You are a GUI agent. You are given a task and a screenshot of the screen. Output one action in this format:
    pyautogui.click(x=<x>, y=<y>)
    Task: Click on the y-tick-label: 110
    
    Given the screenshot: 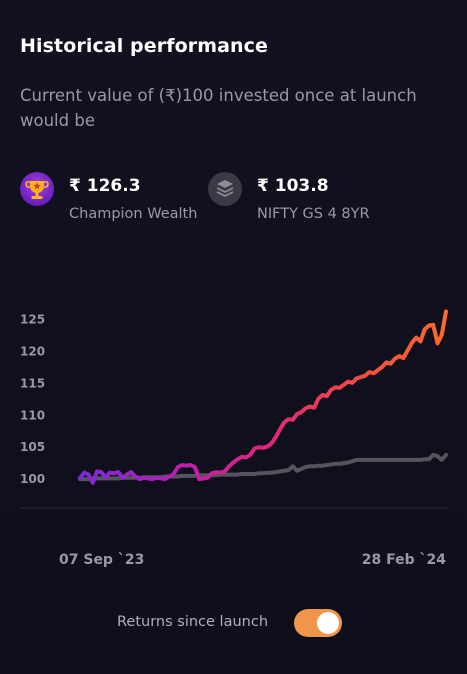 What is the action you would take?
    pyautogui.click(x=32, y=415)
    